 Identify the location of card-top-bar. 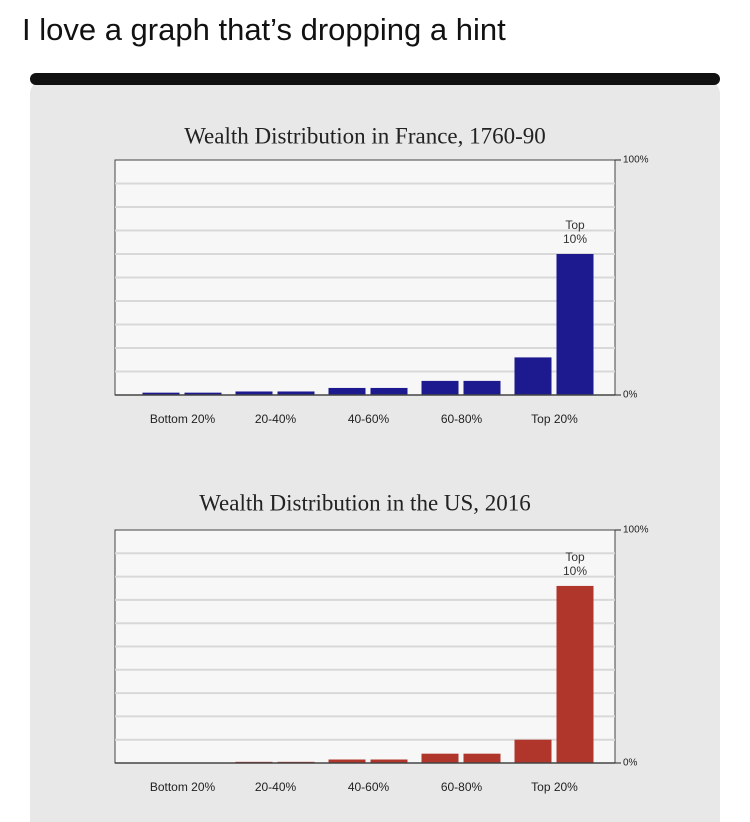
(375, 79).